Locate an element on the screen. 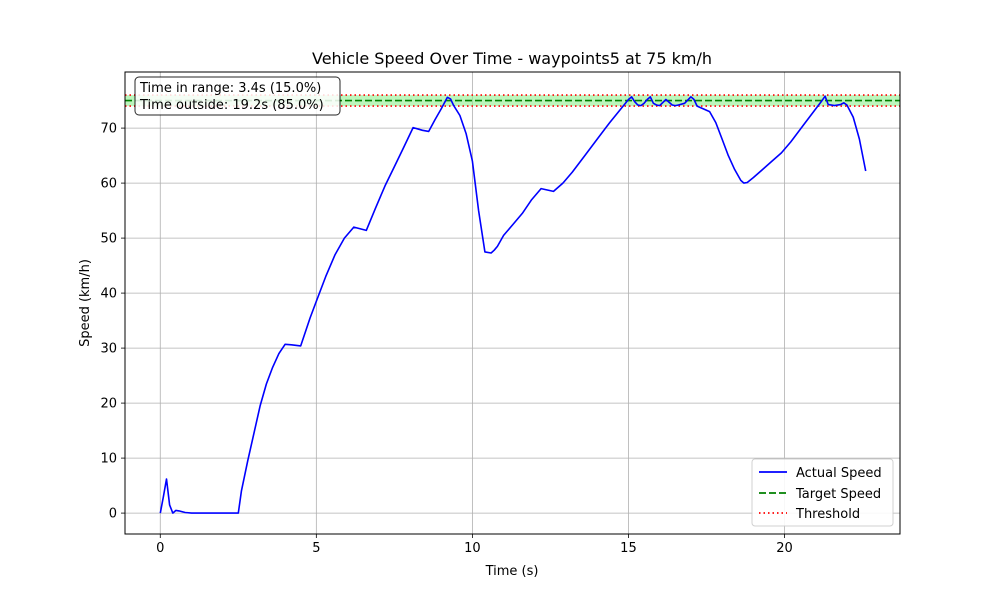  annotation-box is located at coordinates (237, 96).